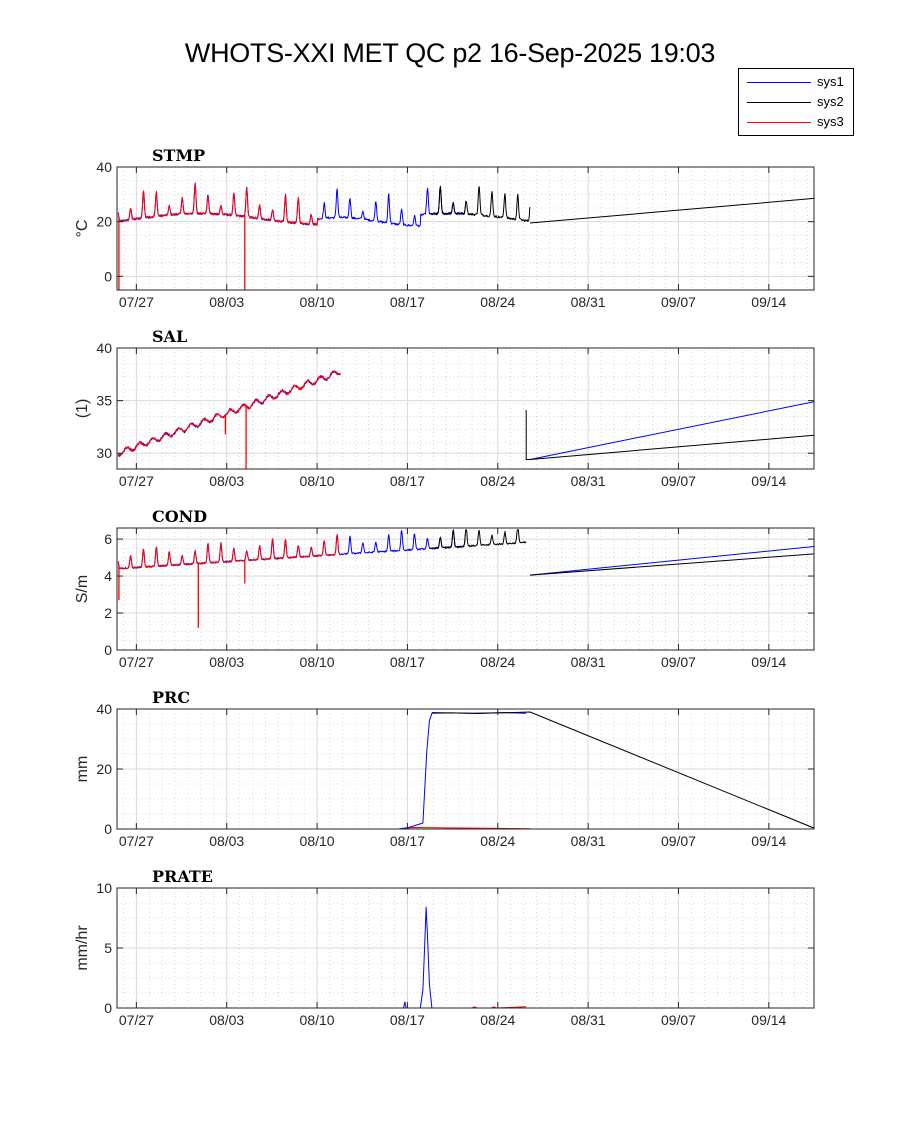 The image size is (900, 1125). Describe the element at coordinates (229, 581) in the screenshot. I see `series-sys3-cond` at that location.